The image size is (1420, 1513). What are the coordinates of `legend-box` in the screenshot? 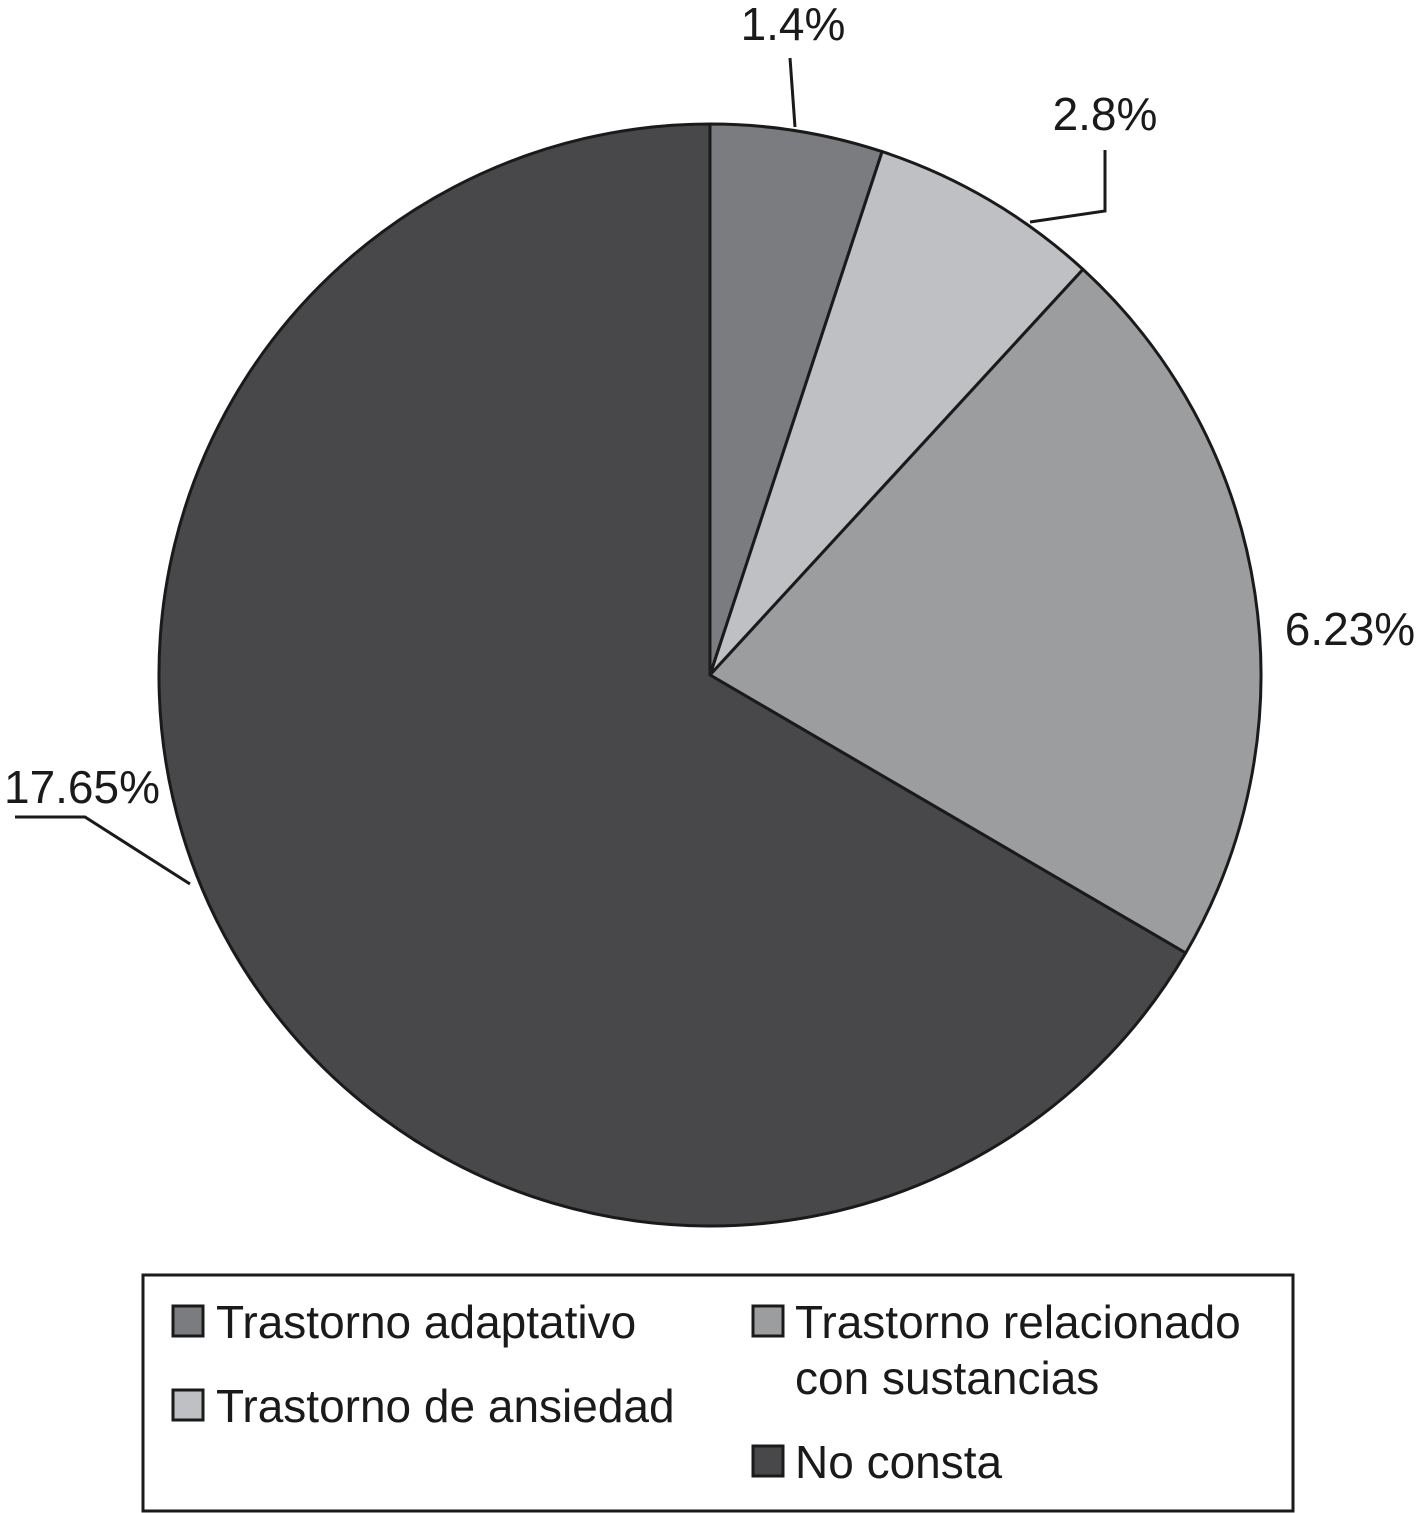 It's located at (718, 1393).